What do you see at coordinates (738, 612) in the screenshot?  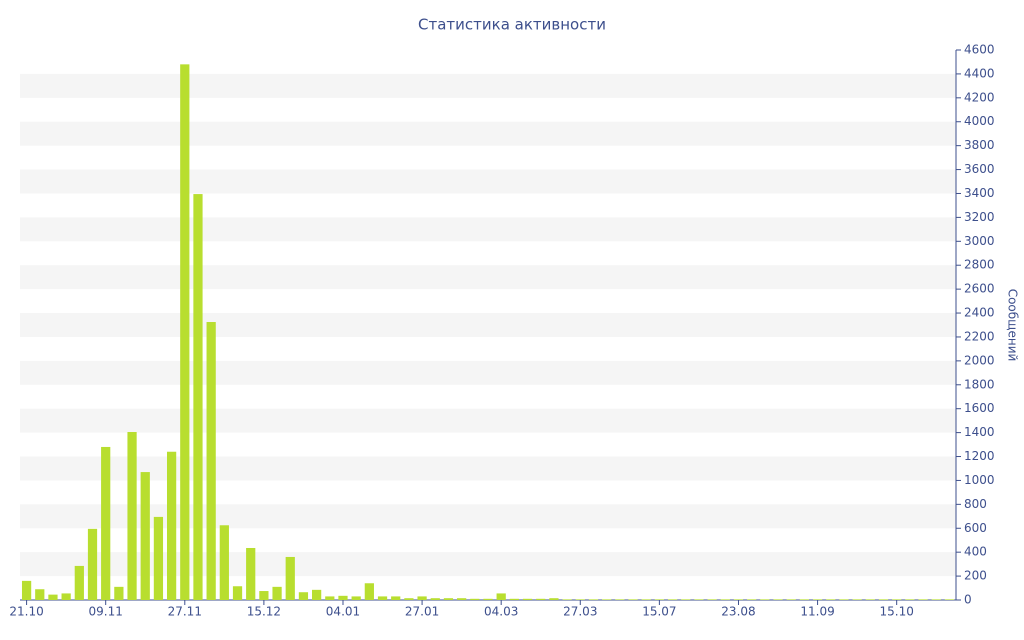 I see `x-tick-label: 23.08` at bounding box center [738, 612].